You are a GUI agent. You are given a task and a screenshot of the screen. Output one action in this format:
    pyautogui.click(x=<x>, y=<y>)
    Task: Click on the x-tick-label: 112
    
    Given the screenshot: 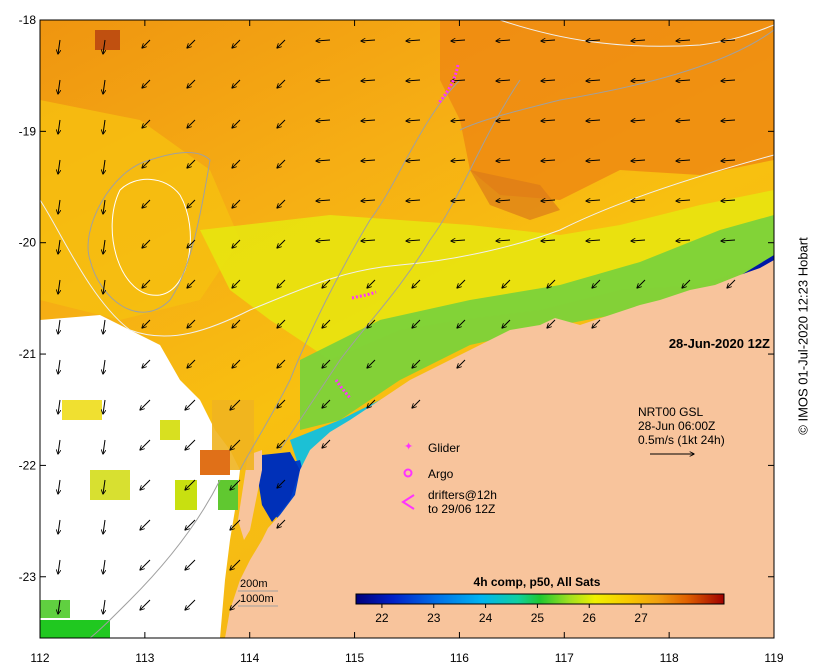 What is the action you would take?
    pyautogui.click(x=39, y=658)
    